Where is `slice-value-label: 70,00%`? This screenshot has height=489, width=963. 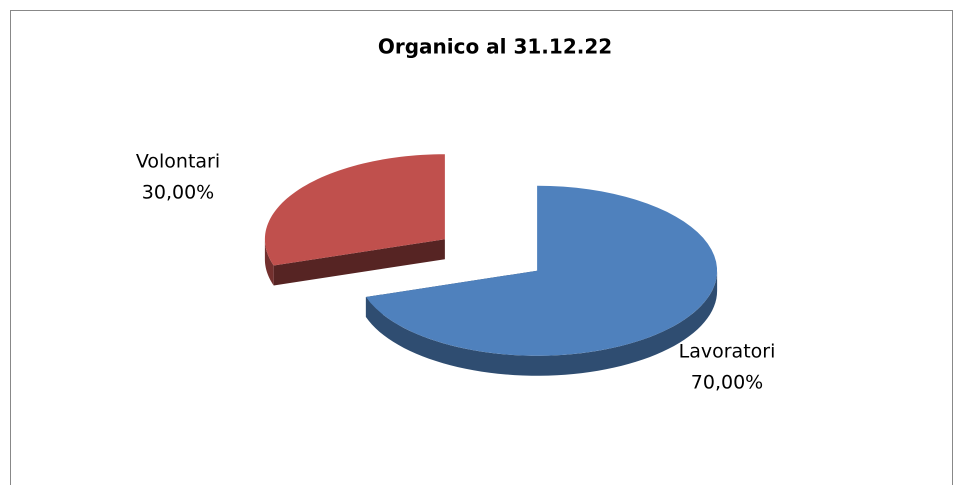 slice-value-label: 70,00% is located at coordinates (727, 383).